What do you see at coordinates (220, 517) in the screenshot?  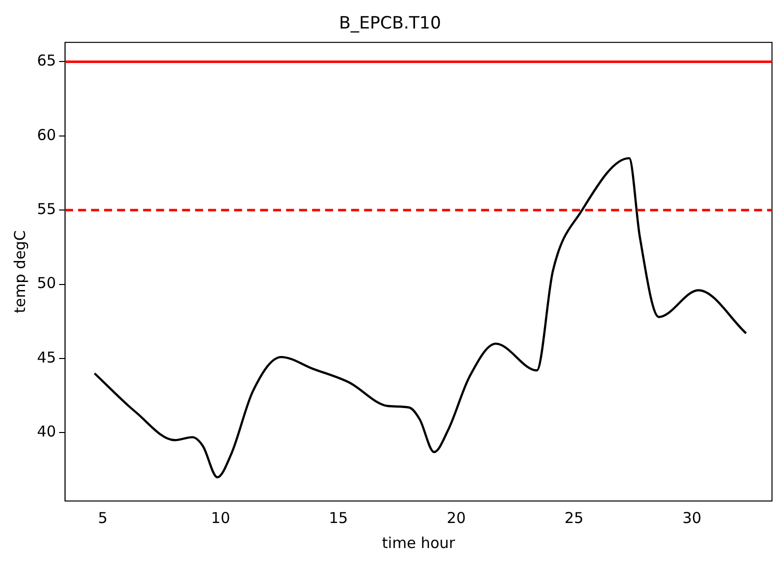 I see `x-tick-label: 10` at bounding box center [220, 517].